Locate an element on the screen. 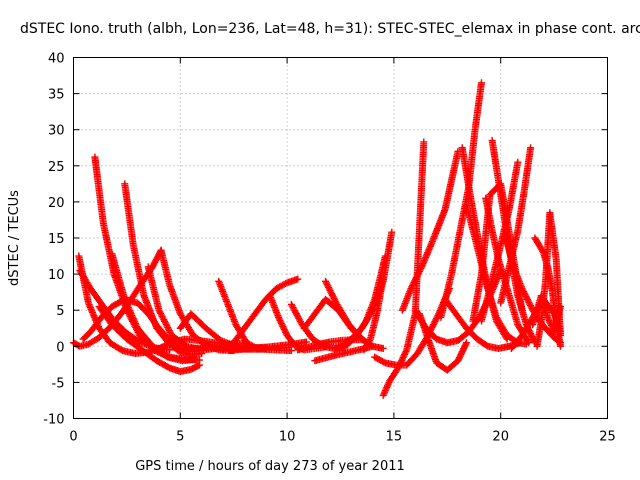 This screenshot has height=480, width=640. x-tick-label: 25 is located at coordinates (607, 437).